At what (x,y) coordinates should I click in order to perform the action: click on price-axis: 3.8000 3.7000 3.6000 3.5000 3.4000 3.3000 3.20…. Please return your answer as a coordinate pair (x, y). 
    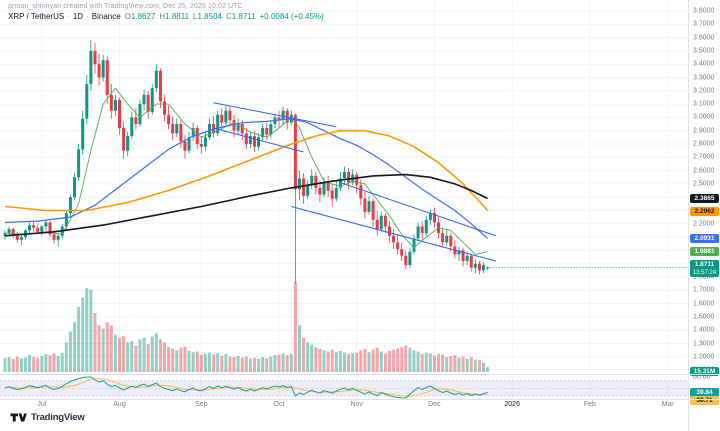
    Looking at the image, I should click on (704, 215).